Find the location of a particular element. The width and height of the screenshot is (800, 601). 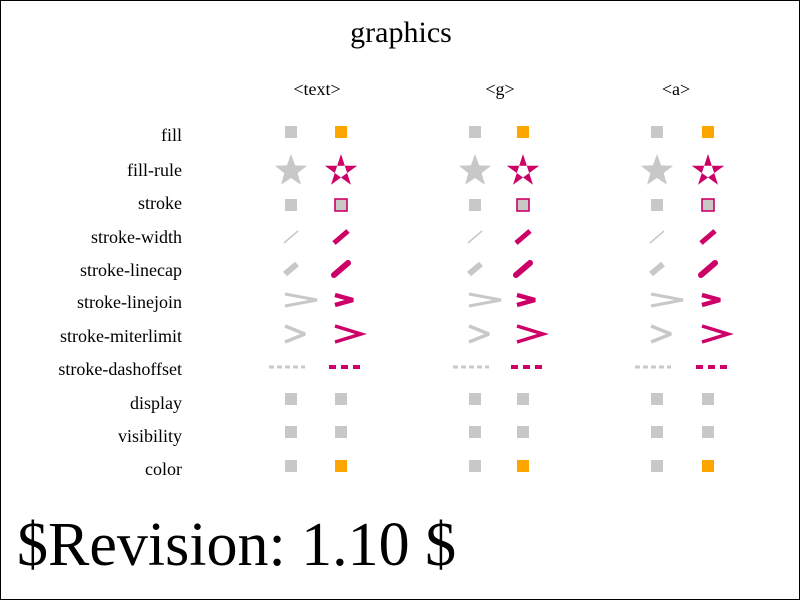

color-result-square-g is located at coordinates (523, 466).